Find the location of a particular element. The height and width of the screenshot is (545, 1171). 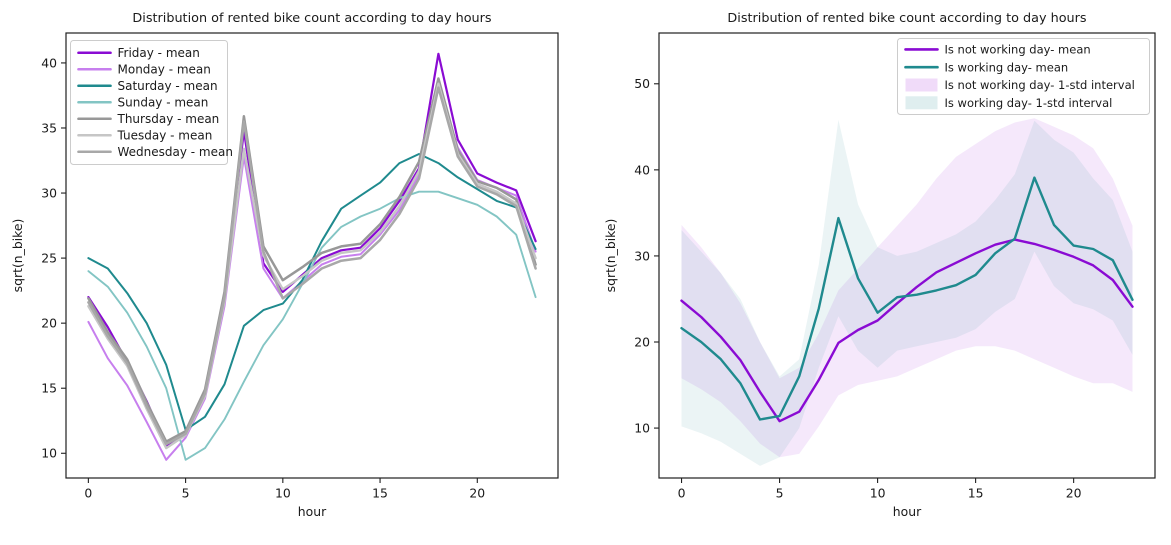

legend-entry-label: Thursday - mean is located at coordinates (168, 119).